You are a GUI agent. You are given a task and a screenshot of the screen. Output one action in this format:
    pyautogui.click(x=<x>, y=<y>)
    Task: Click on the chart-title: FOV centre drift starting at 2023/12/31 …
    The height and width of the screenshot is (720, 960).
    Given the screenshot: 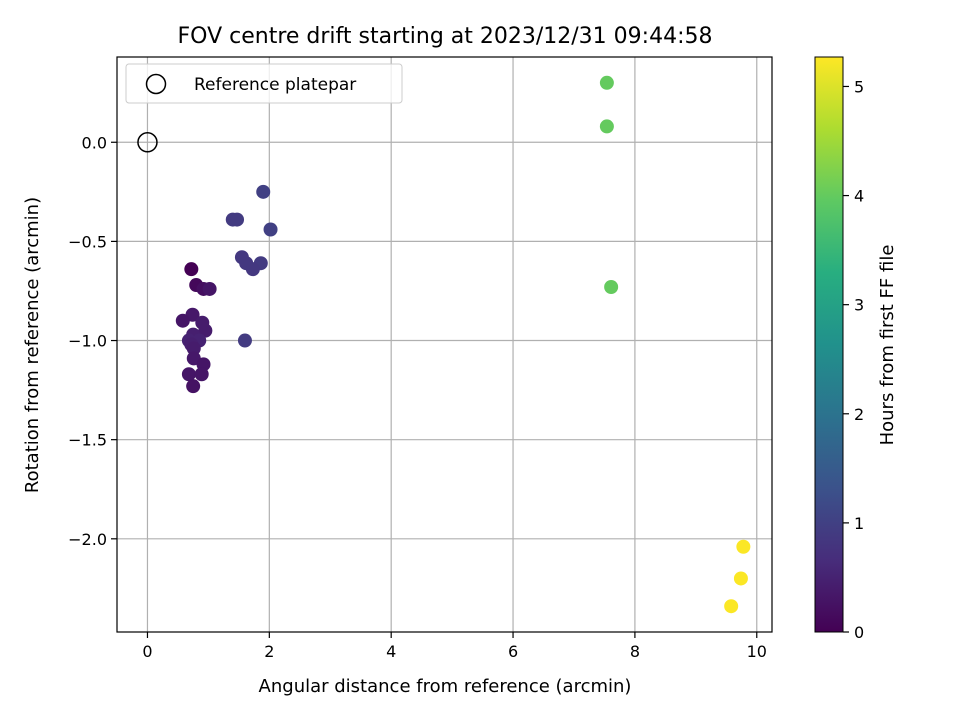 What is the action you would take?
    pyautogui.click(x=445, y=36)
    